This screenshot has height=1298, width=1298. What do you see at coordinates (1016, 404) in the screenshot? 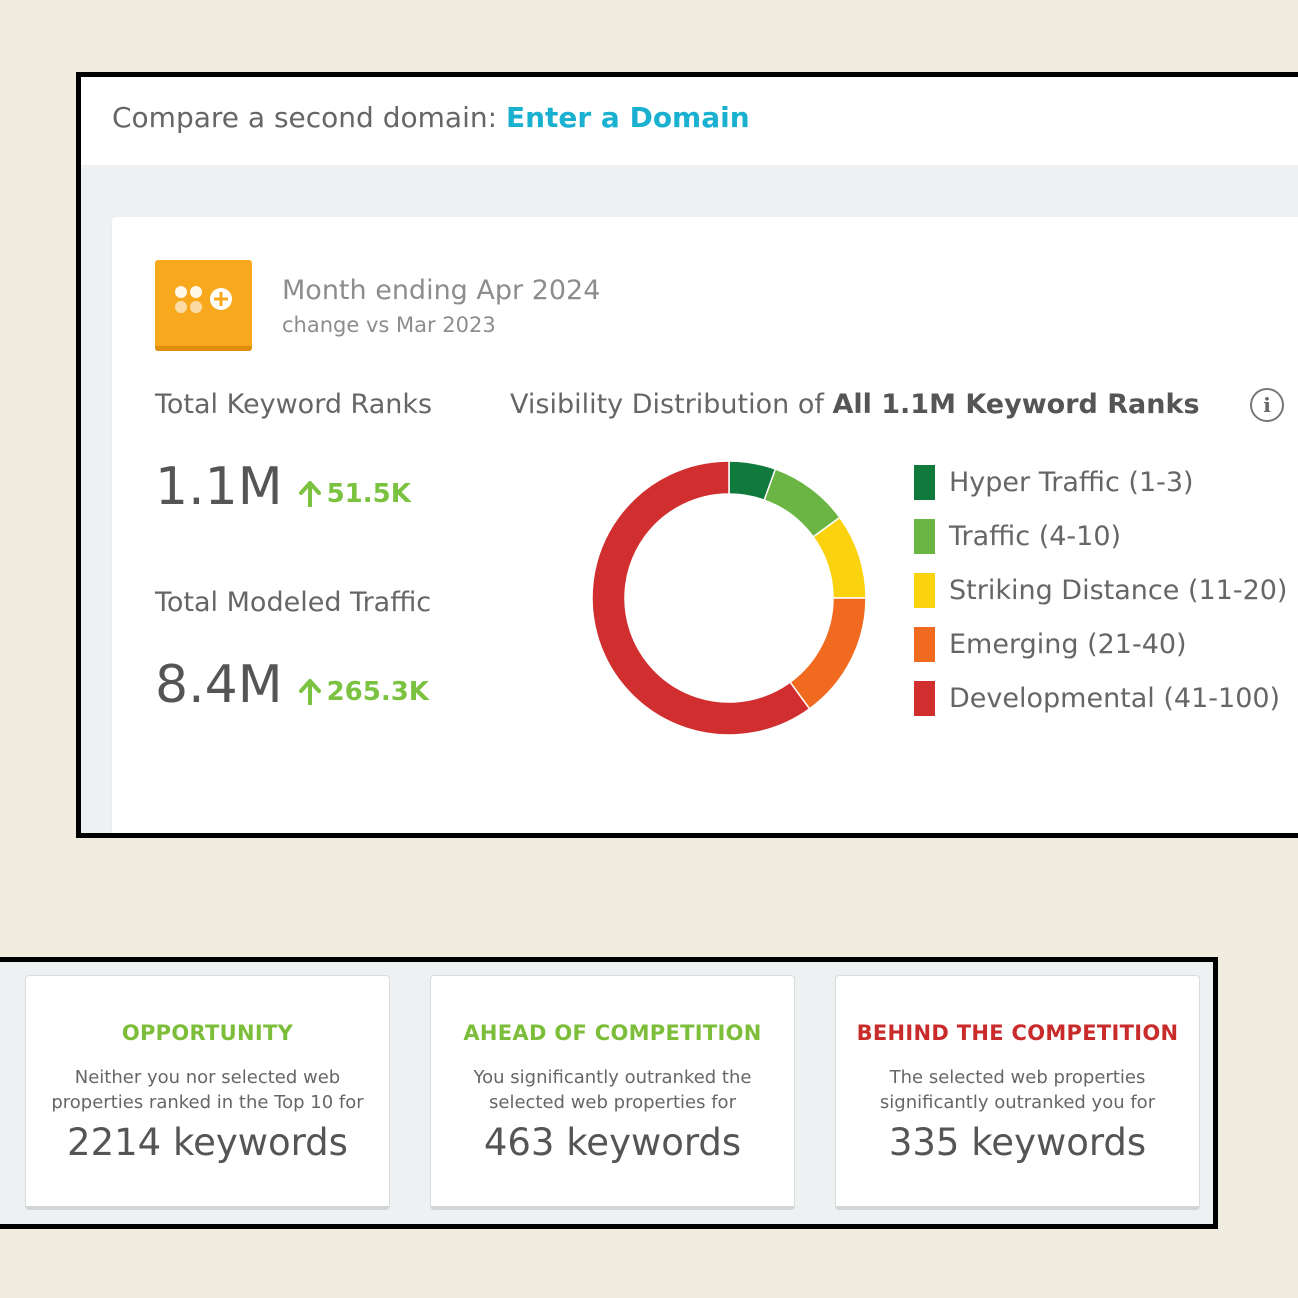
I see `visibility-title-bold: All 1.1M Keyword Ranks` at bounding box center [1016, 404].